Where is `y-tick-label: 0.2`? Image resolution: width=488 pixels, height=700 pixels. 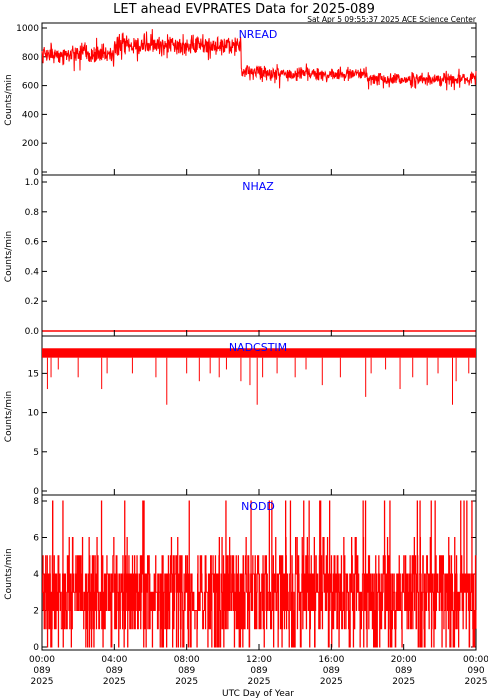
y-tick-label: 0.2 is located at coordinates (32, 302).